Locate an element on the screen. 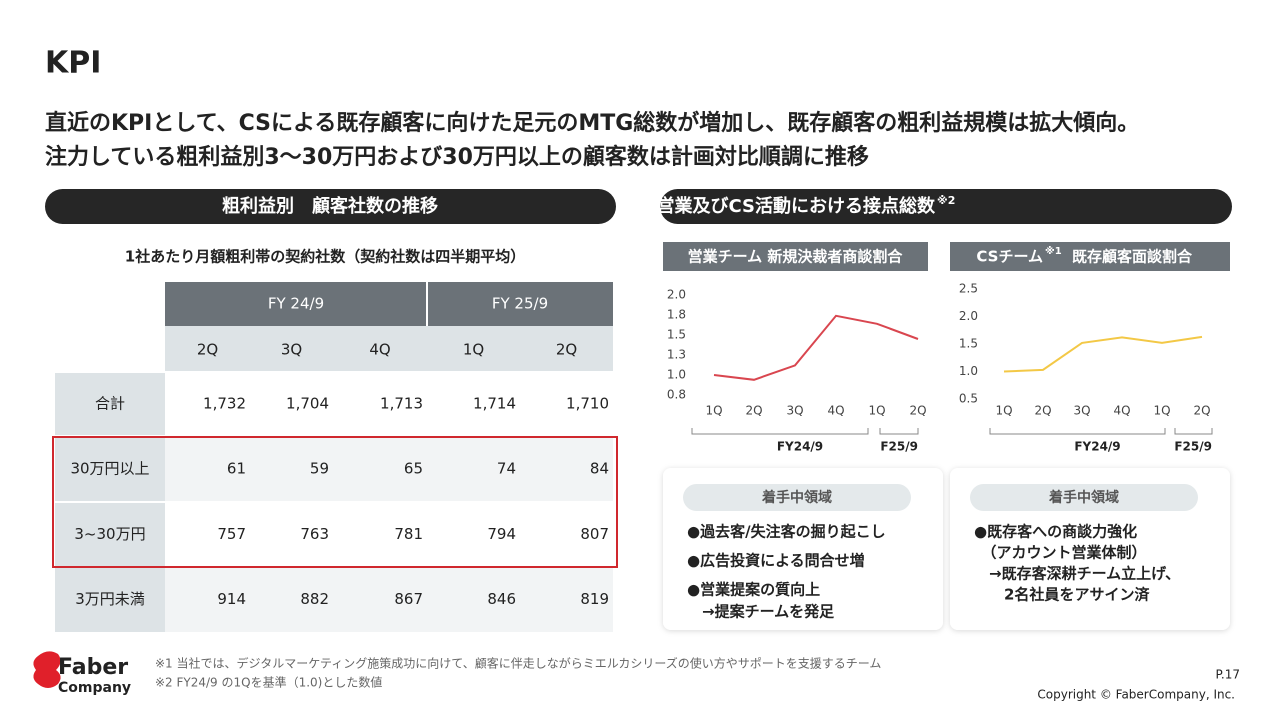  title: KPI is located at coordinates (73, 63).